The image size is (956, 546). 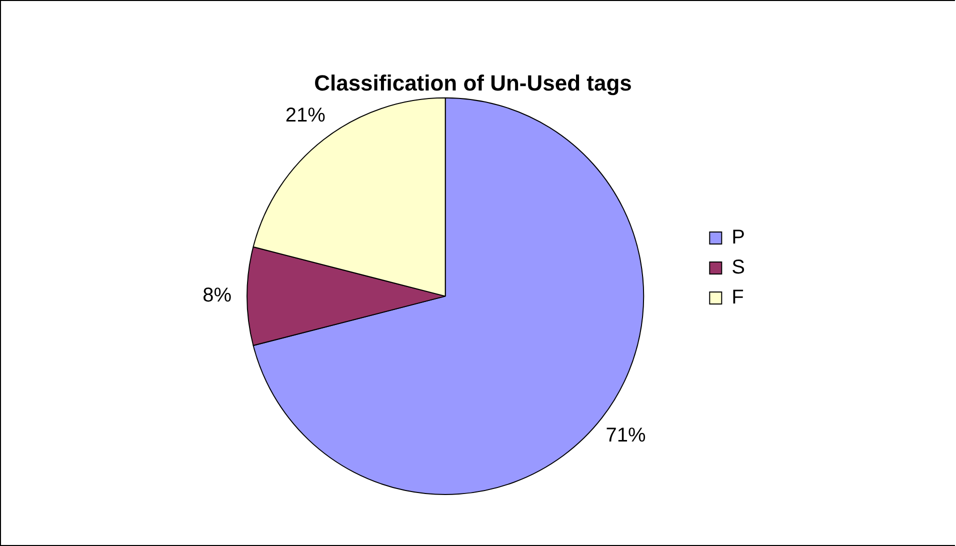 What do you see at coordinates (738, 297) in the screenshot?
I see `legend-label: F` at bounding box center [738, 297].